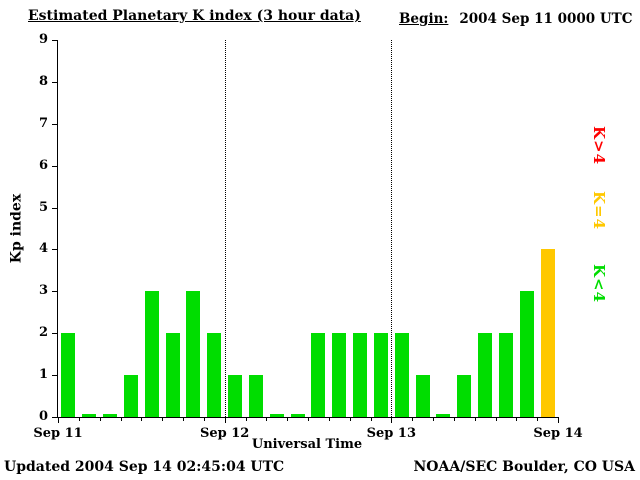 This screenshot has height=480, width=640. Describe the element at coordinates (224, 433) in the screenshot. I see `x-tick-label: Sep 12` at that location.